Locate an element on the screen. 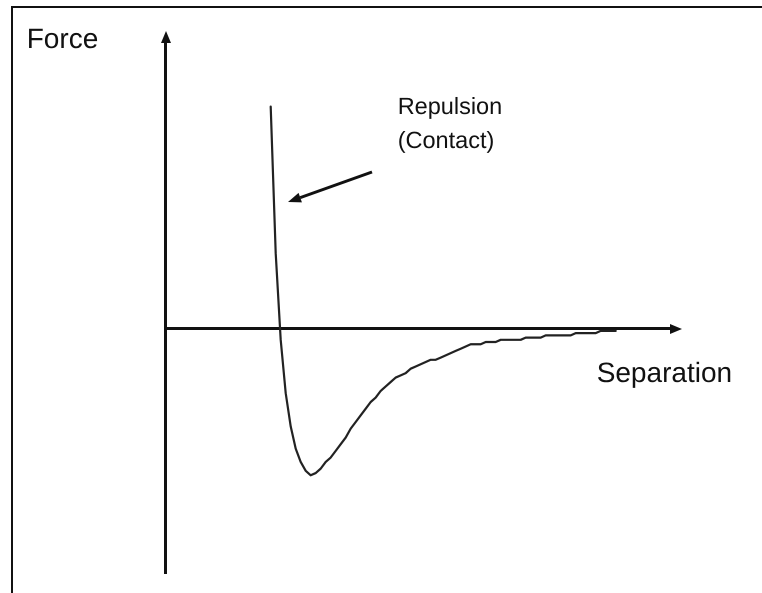 Image resolution: width=762 pixels, height=593 pixels. x-axis-title: Separation is located at coordinates (664, 372).